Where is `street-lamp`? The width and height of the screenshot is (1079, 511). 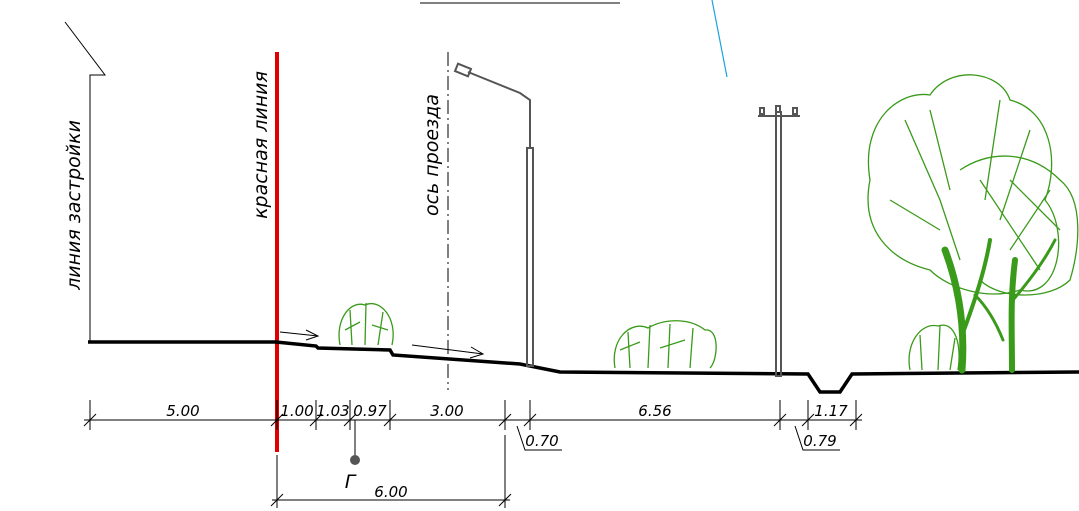 street-lamp is located at coordinates (493, 214).